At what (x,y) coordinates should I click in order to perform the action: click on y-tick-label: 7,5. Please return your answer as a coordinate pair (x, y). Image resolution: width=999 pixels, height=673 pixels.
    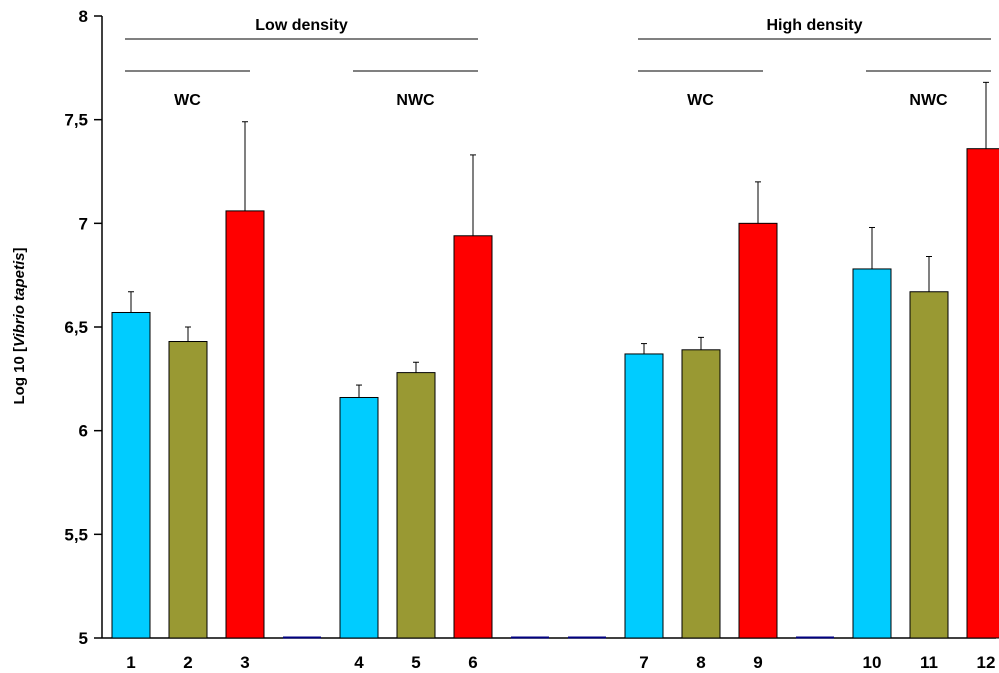
    Looking at the image, I should click on (76, 120).